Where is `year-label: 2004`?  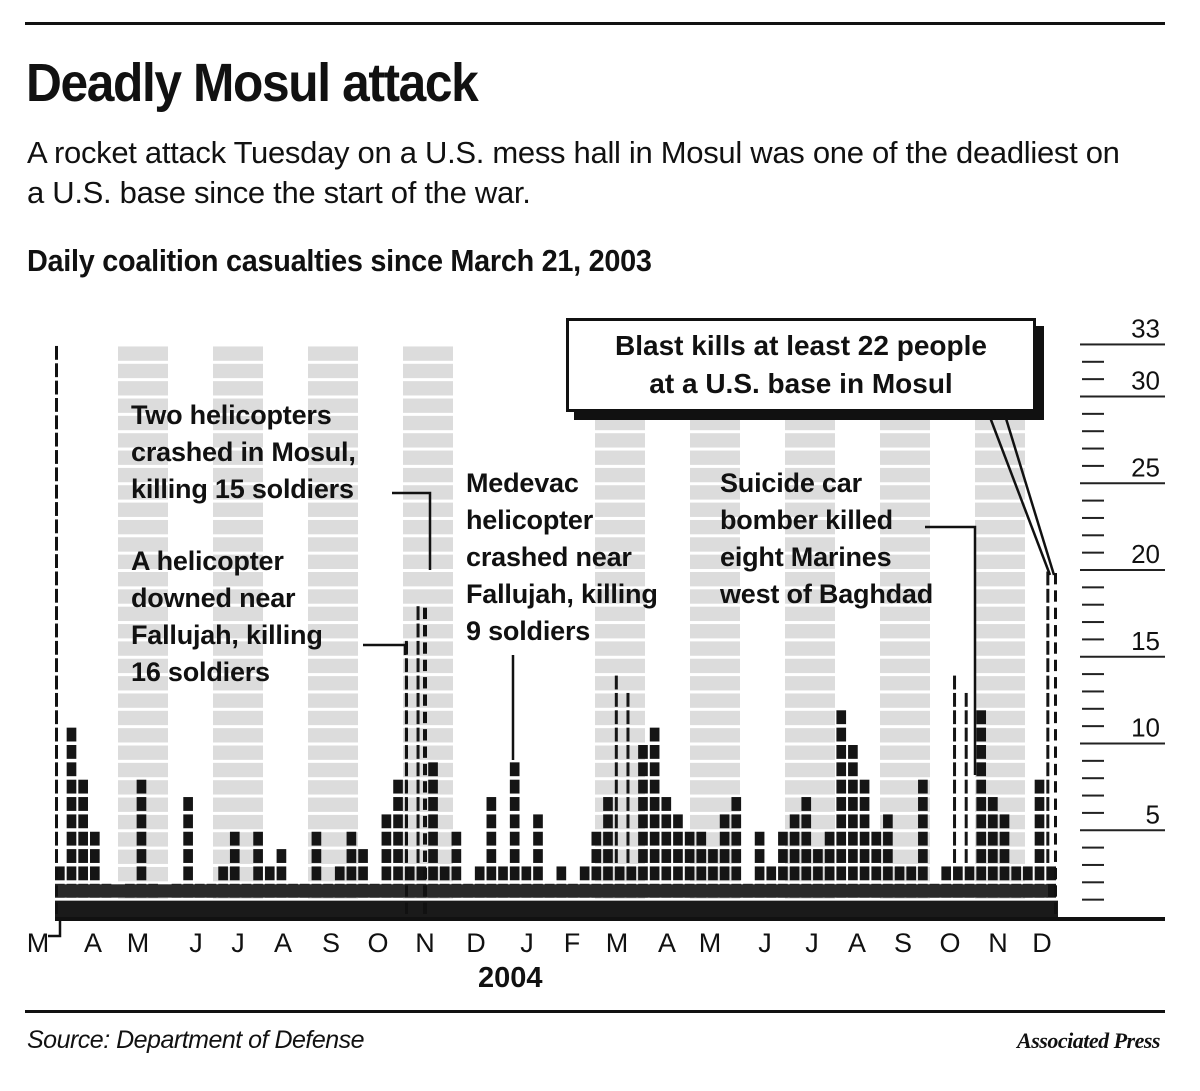
year-label: 2004 is located at coordinates (510, 978).